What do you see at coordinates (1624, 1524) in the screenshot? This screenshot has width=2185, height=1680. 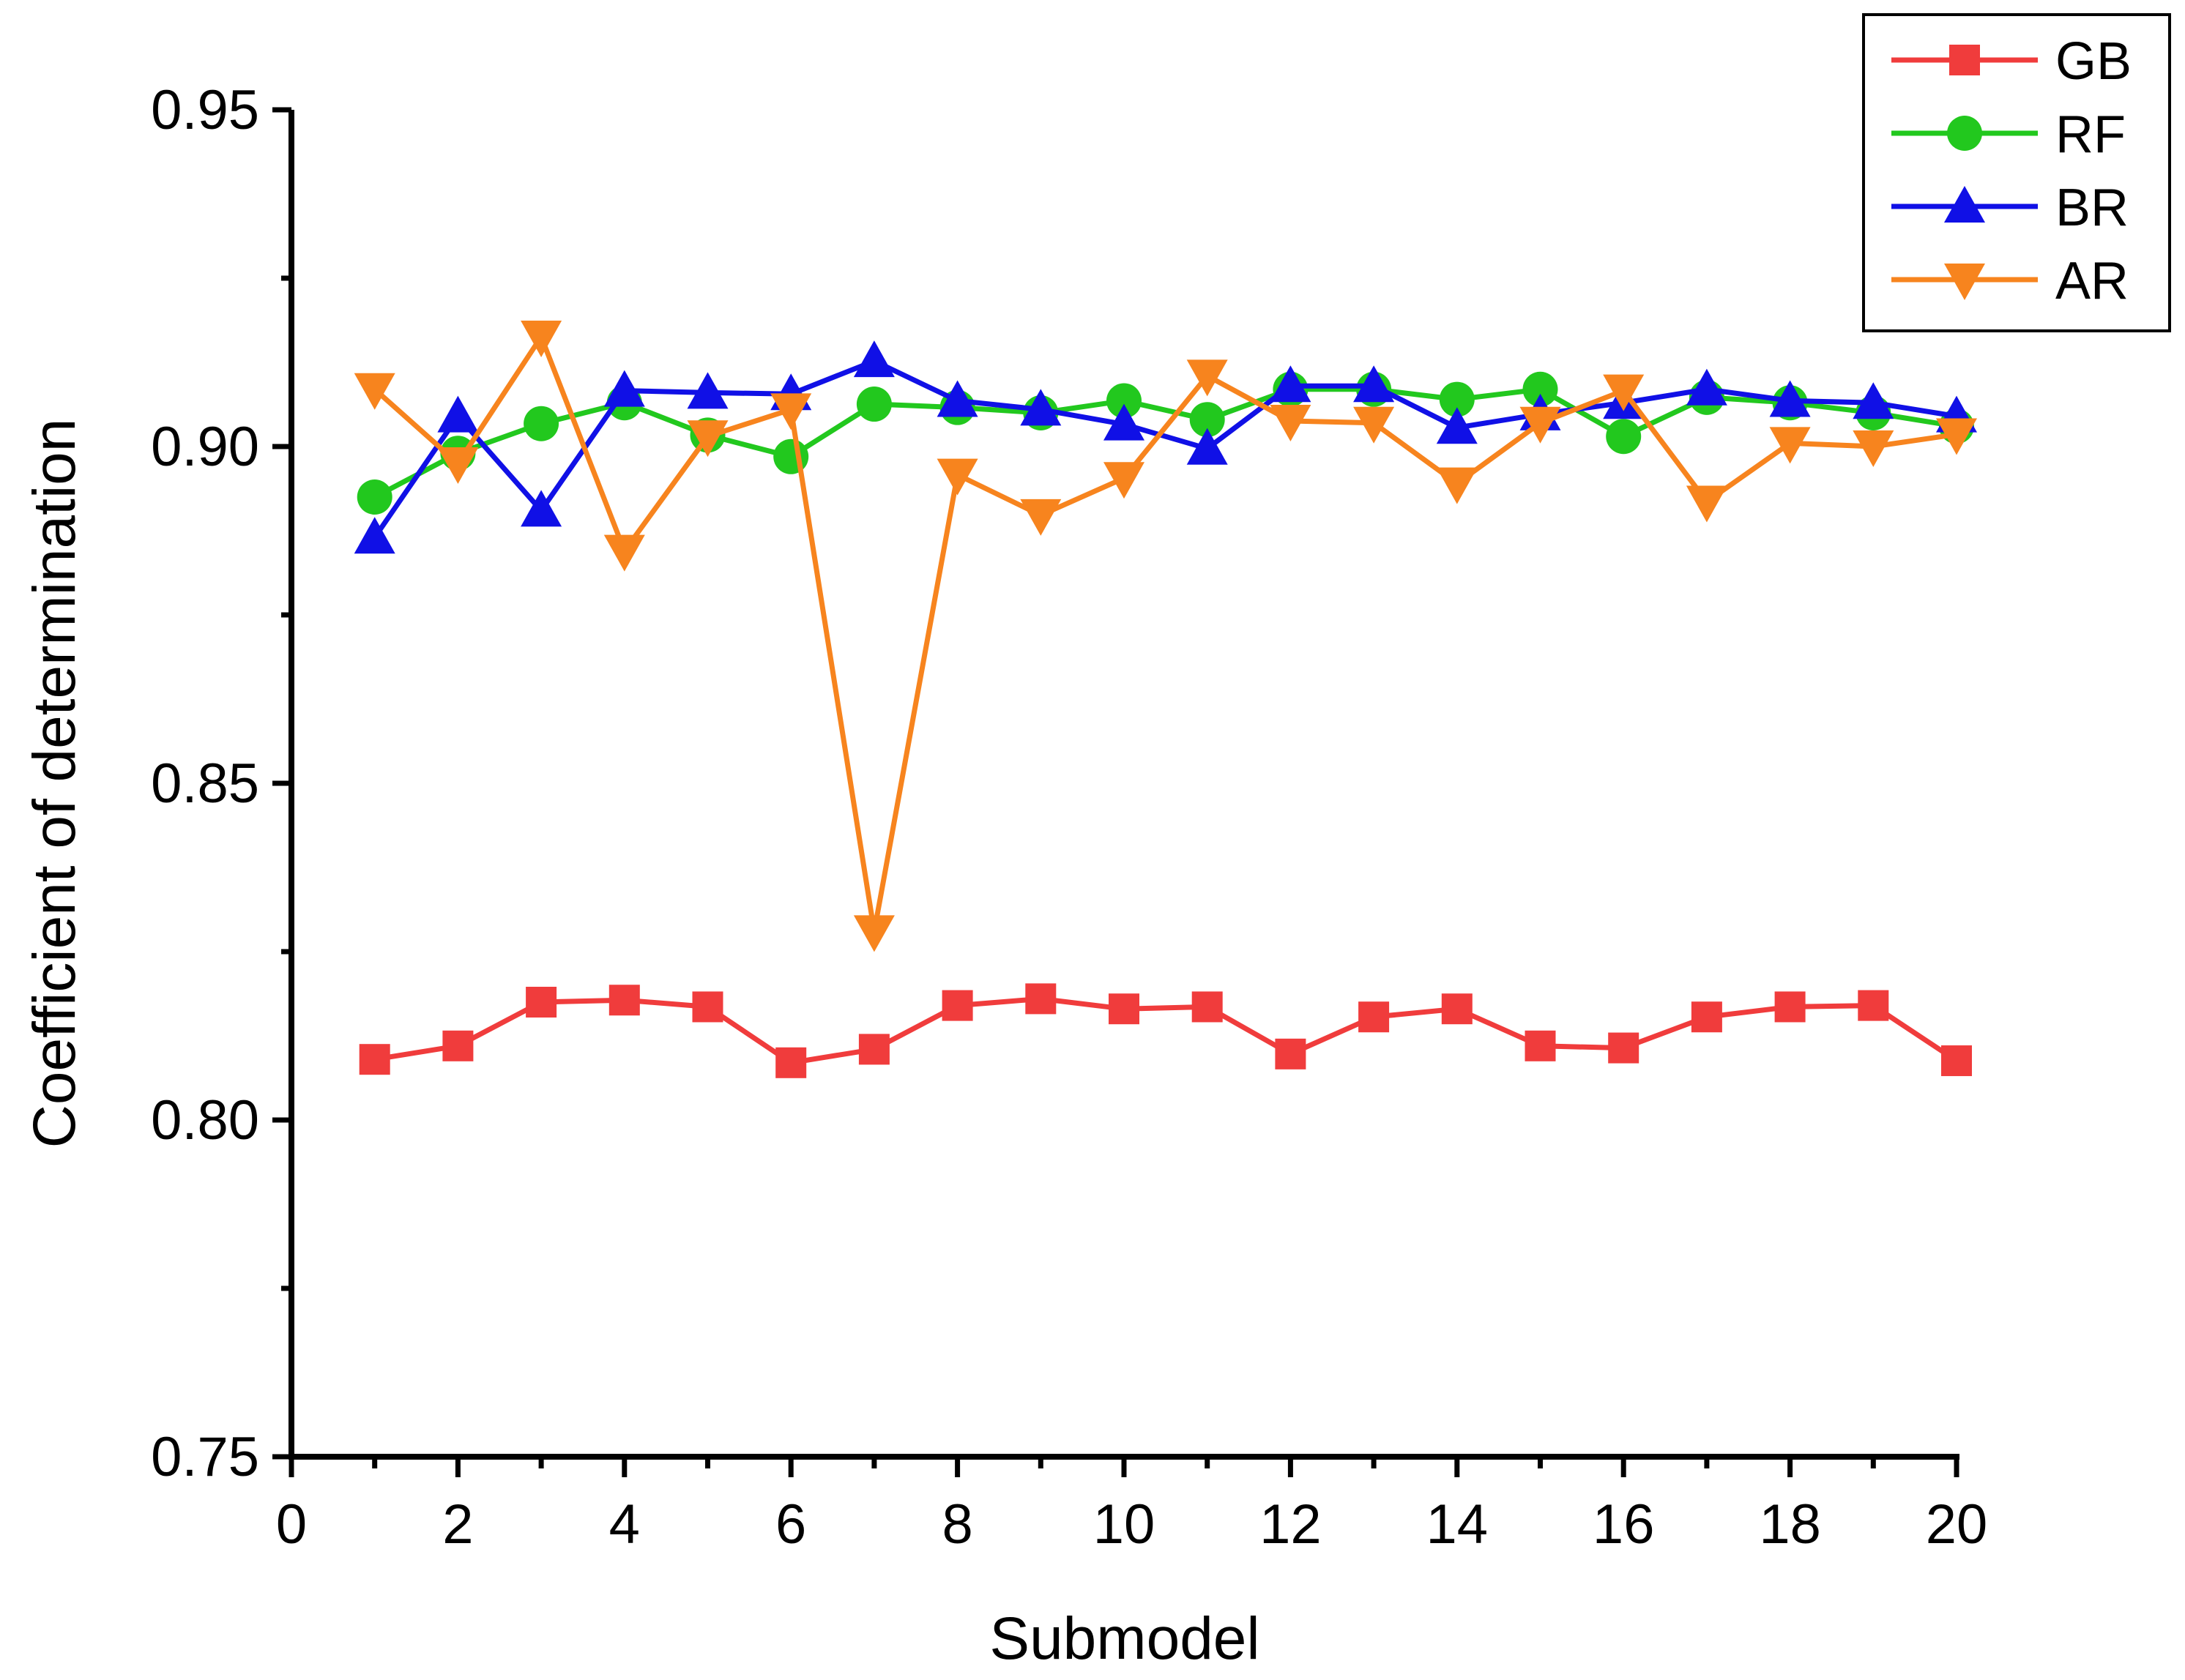 I see `x-tick-label: 16` at bounding box center [1624, 1524].